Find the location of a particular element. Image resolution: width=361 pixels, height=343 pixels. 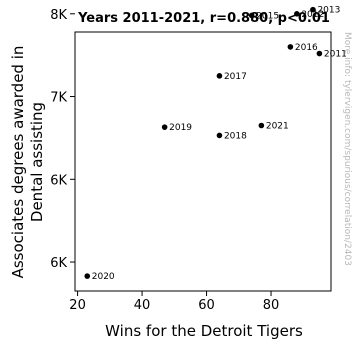

data-point-2019: 2019 is located at coordinates (176, 128).